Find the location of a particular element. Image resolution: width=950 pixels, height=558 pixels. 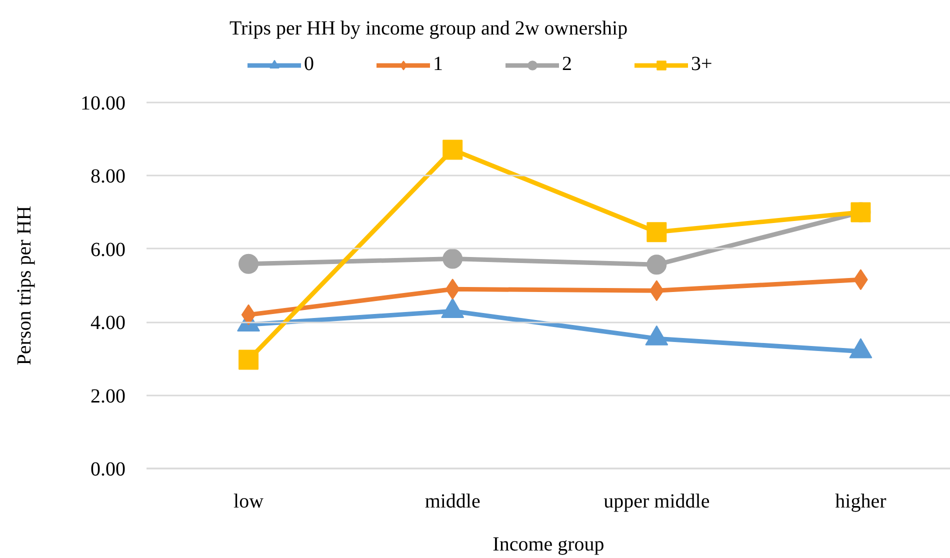

legend-label: 3+ is located at coordinates (701, 64).